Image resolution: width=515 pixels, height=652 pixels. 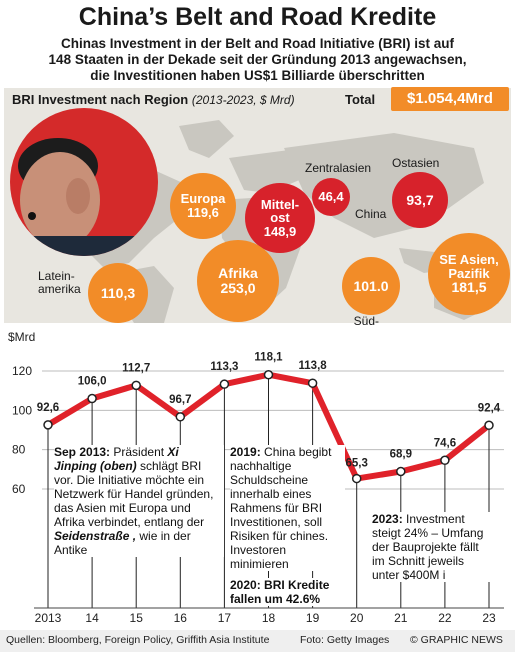 What do you see at coordinates (338, 168) in the screenshot?
I see `label-zentralasien: Zentralasien` at bounding box center [338, 168].